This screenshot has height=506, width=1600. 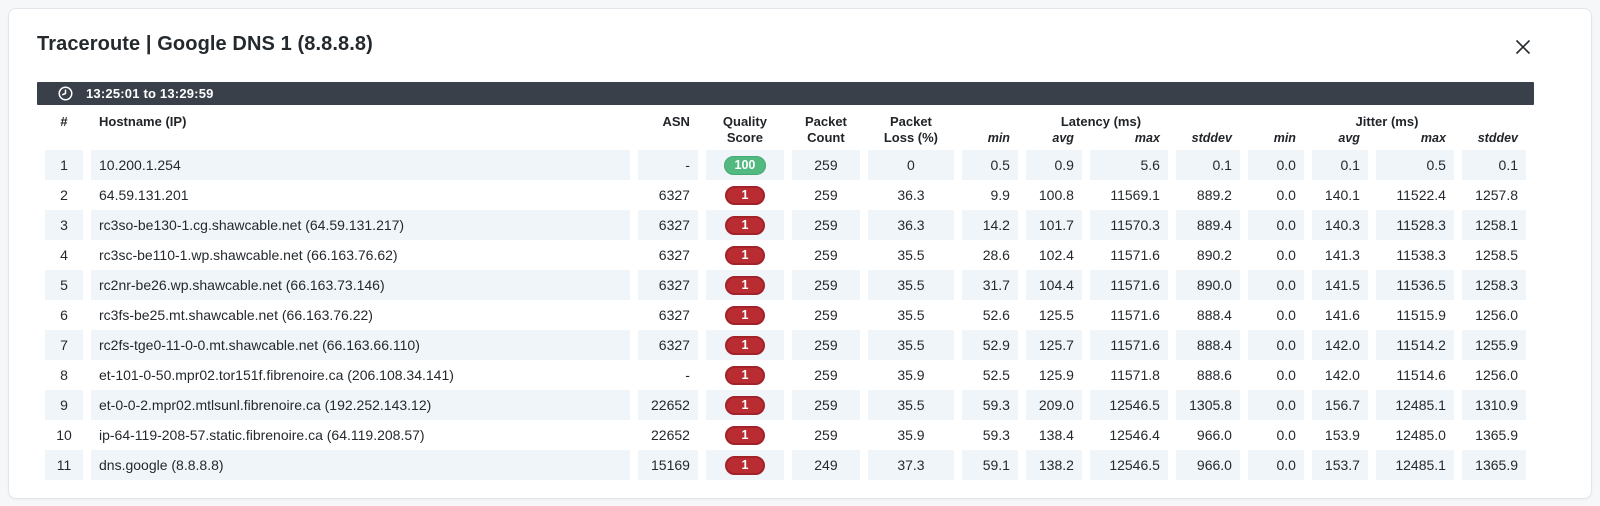 I want to click on latency-max-cell: 11571.6, so click(x=1128, y=345).